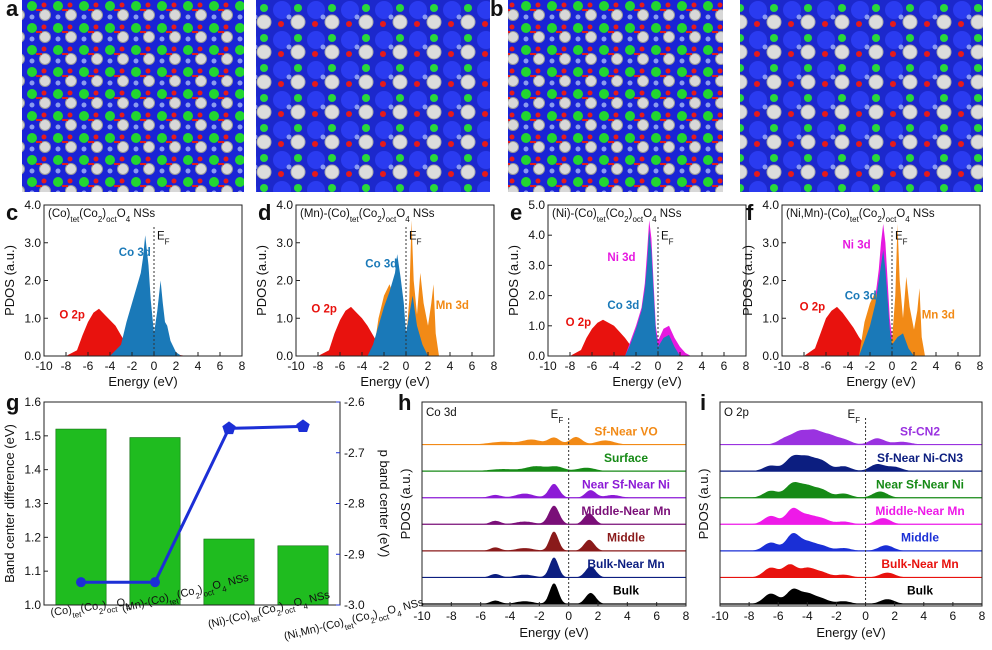 The height and width of the screenshot is (650, 992). Describe the element at coordinates (154, 366) in the screenshot. I see `x-tick-label-c: 0` at that location.